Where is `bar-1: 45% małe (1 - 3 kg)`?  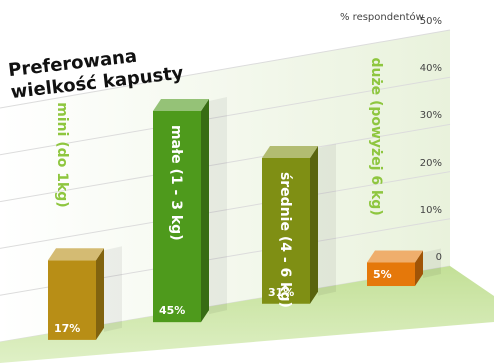 bar-1: 45% małe (1 - 3 kg) is located at coordinates (190, 209).